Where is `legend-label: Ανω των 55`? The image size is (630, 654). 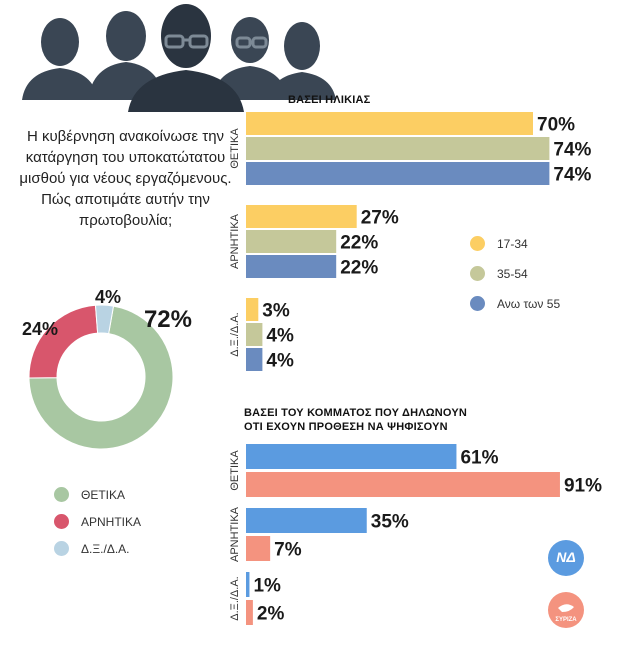
legend-label: Ανω των 55 is located at coordinates (529, 304).